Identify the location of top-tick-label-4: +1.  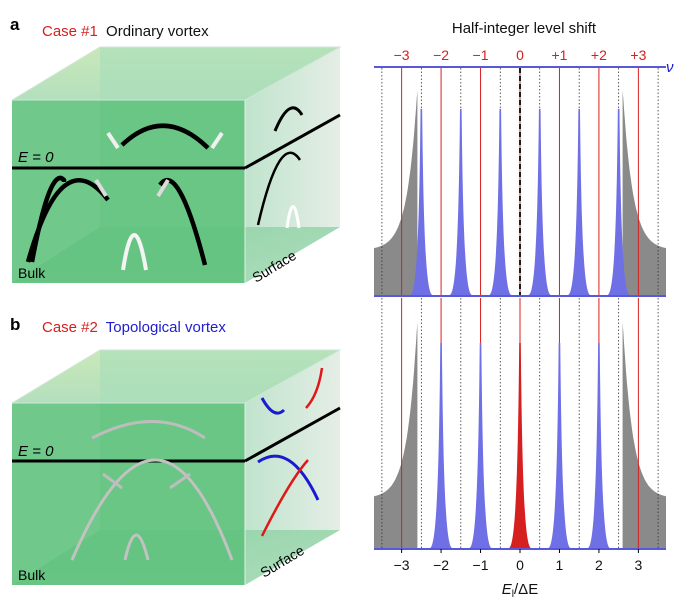
(559, 55).